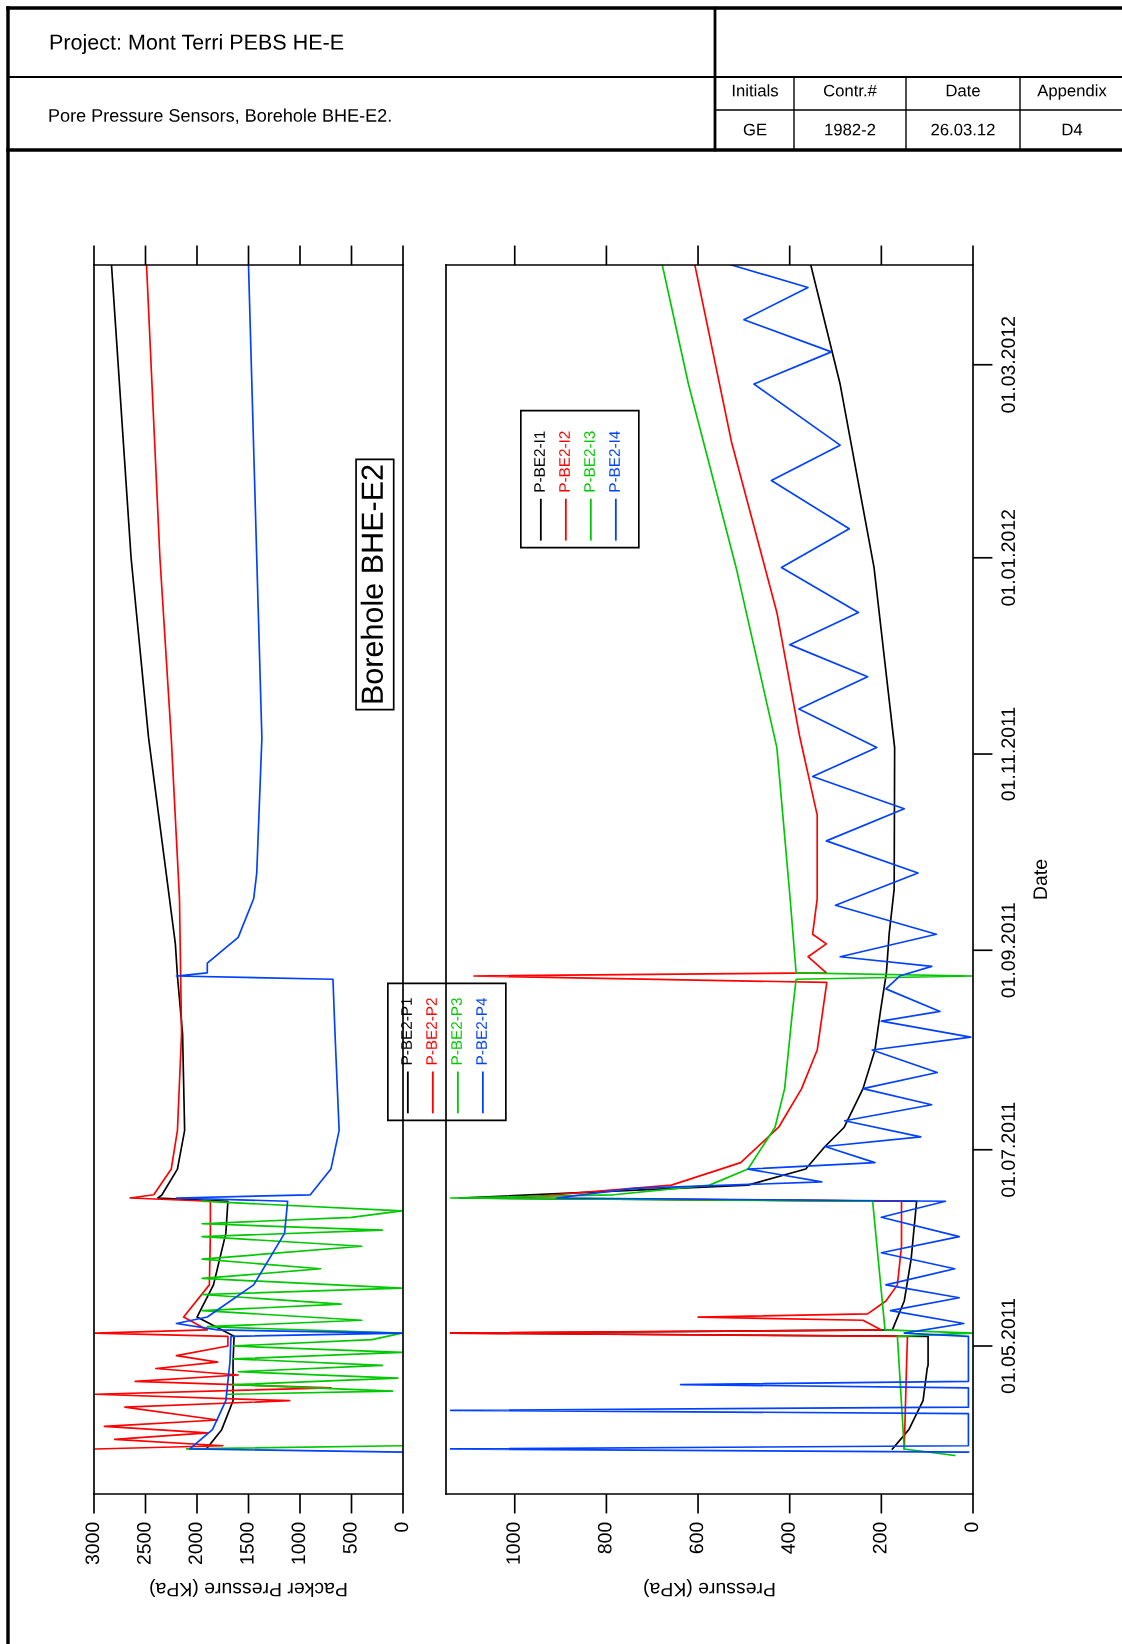  What do you see at coordinates (788, 1538) in the screenshot?
I see `x-tick-label: 400` at bounding box center [788, 1538].